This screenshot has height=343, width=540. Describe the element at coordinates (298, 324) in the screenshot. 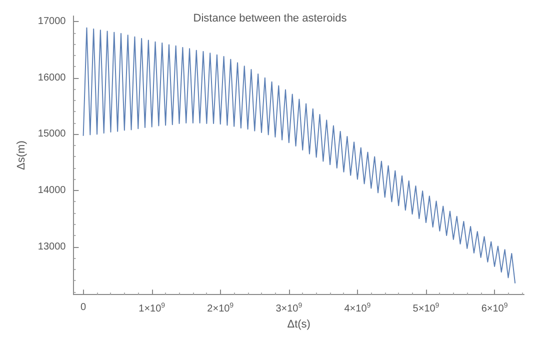

I see `x-axis-title: Δt(s)` at that location.